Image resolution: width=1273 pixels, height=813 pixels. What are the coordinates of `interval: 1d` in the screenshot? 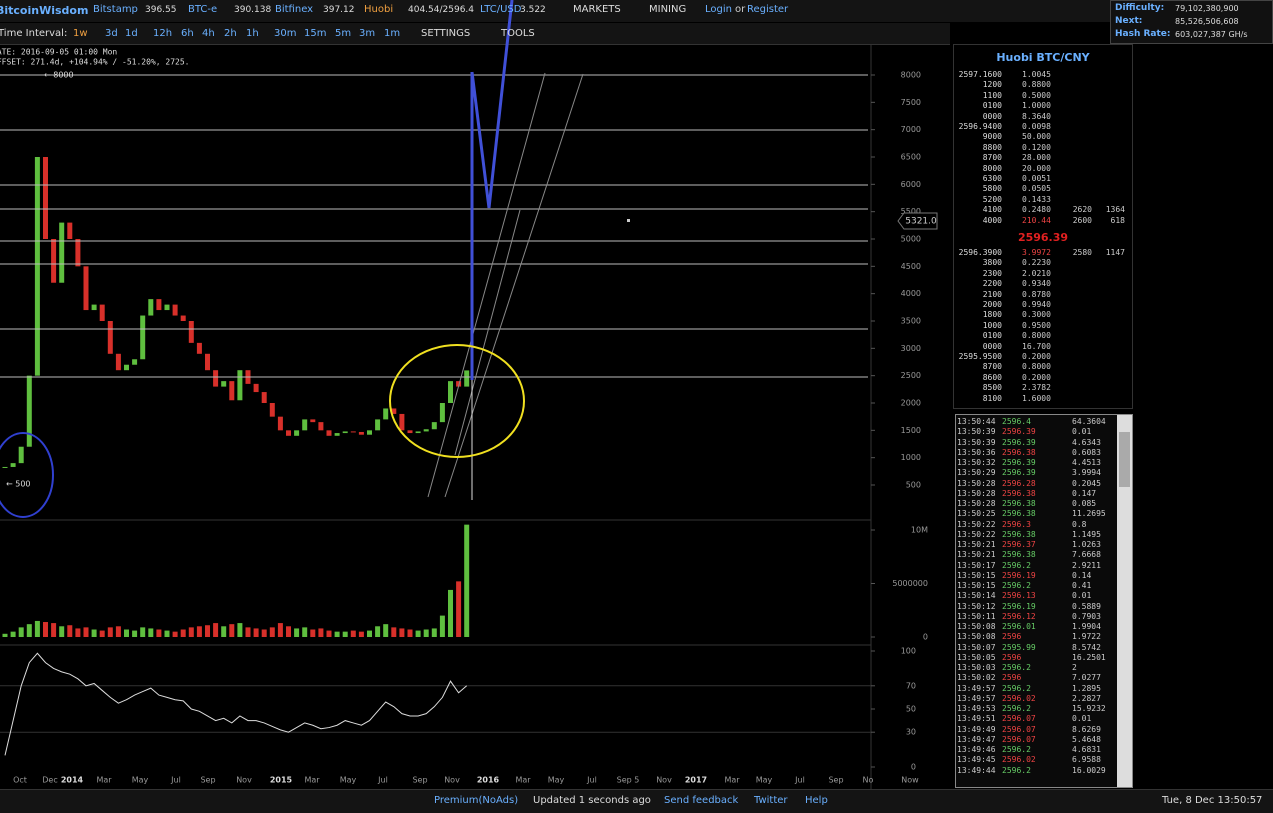 It's located at (131, 33).